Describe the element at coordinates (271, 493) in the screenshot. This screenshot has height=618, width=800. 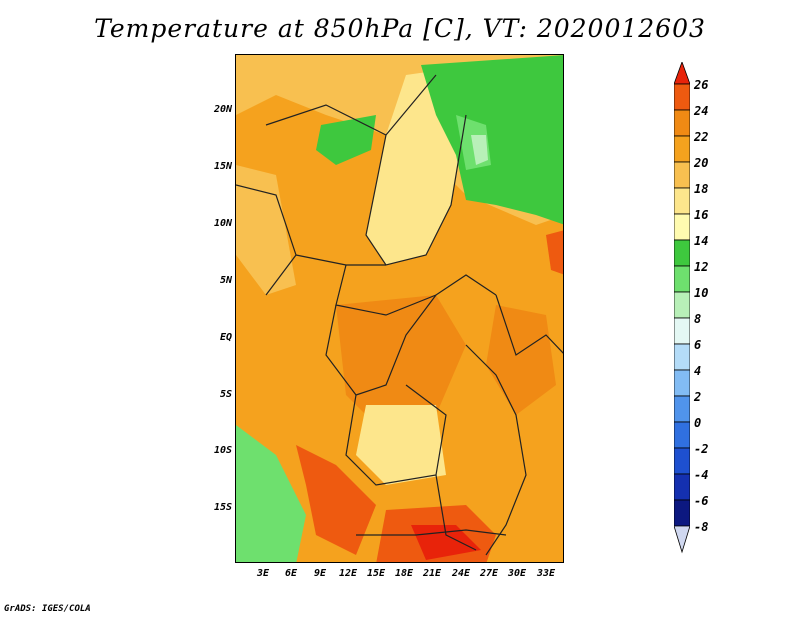
I see `atlantic-green-field` at that location.